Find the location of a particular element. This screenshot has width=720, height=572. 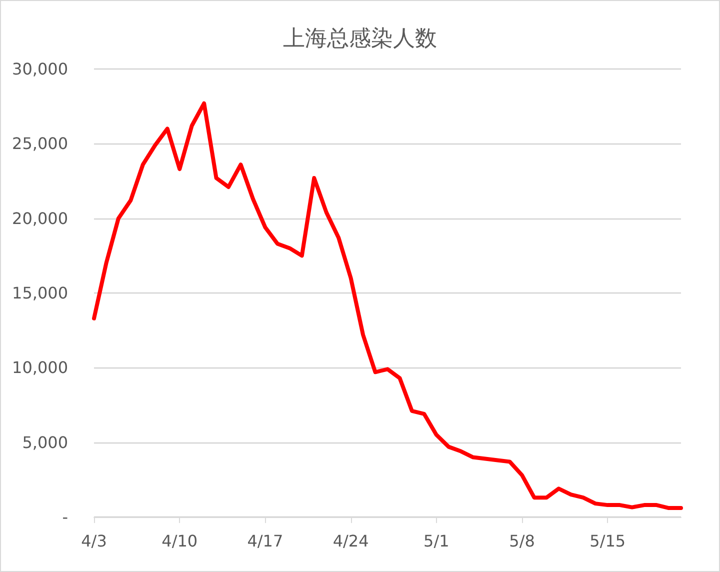

y-tick-label: - is located at coordinates (65, 517).